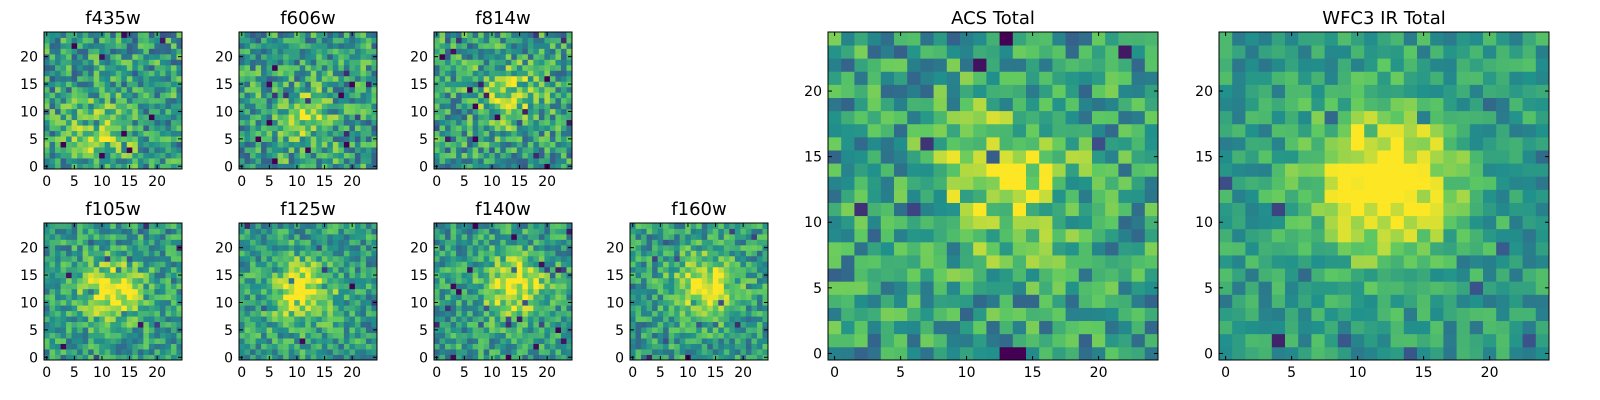 The image size is (1600, 400). What do you see at coordinates (241, 182) in the screenshot?
I see `x-tick-label: 0` at bounding box center [241, 182].